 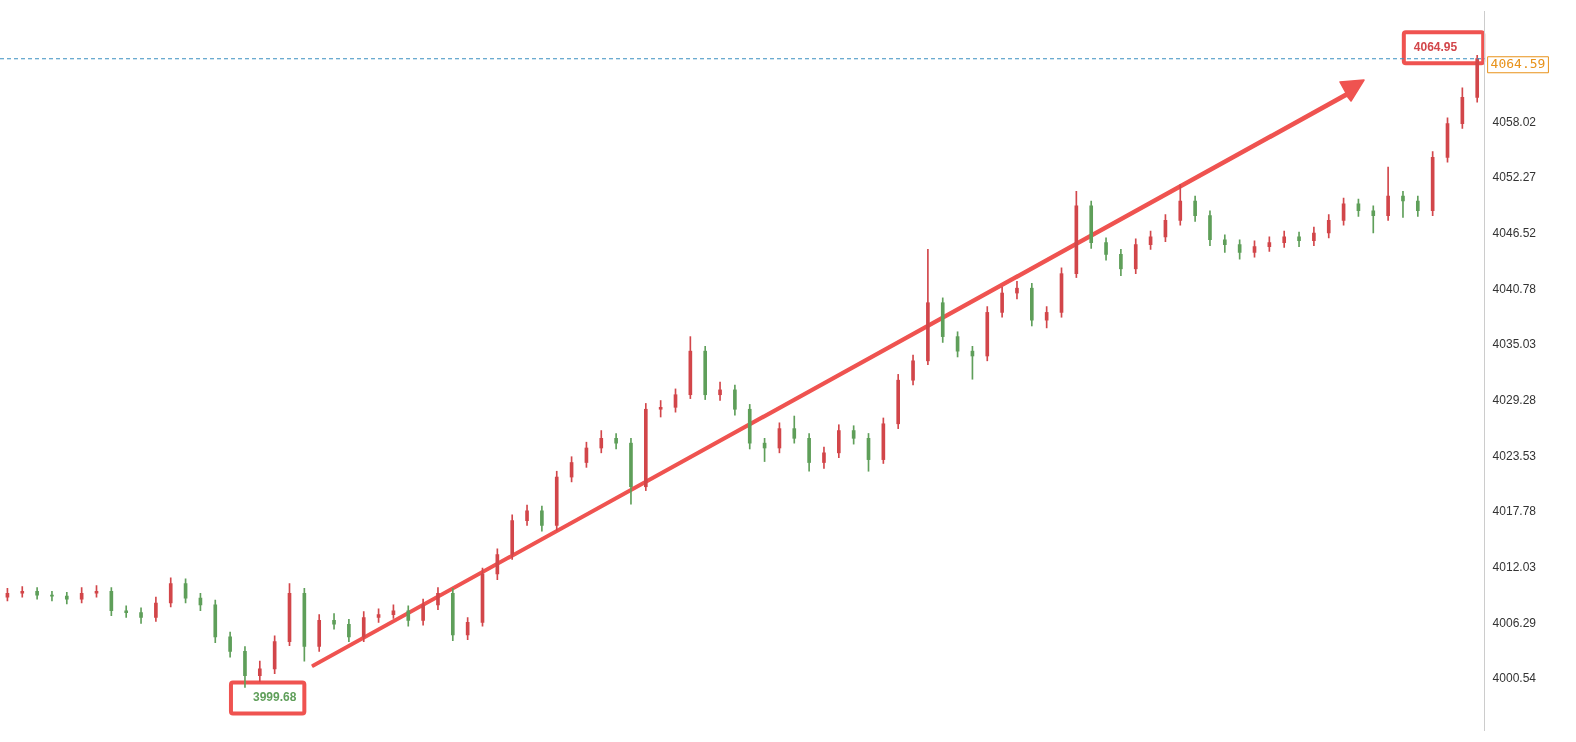 I want to click on y-tick-label: 4012.03, so click(x=1514, y=567).